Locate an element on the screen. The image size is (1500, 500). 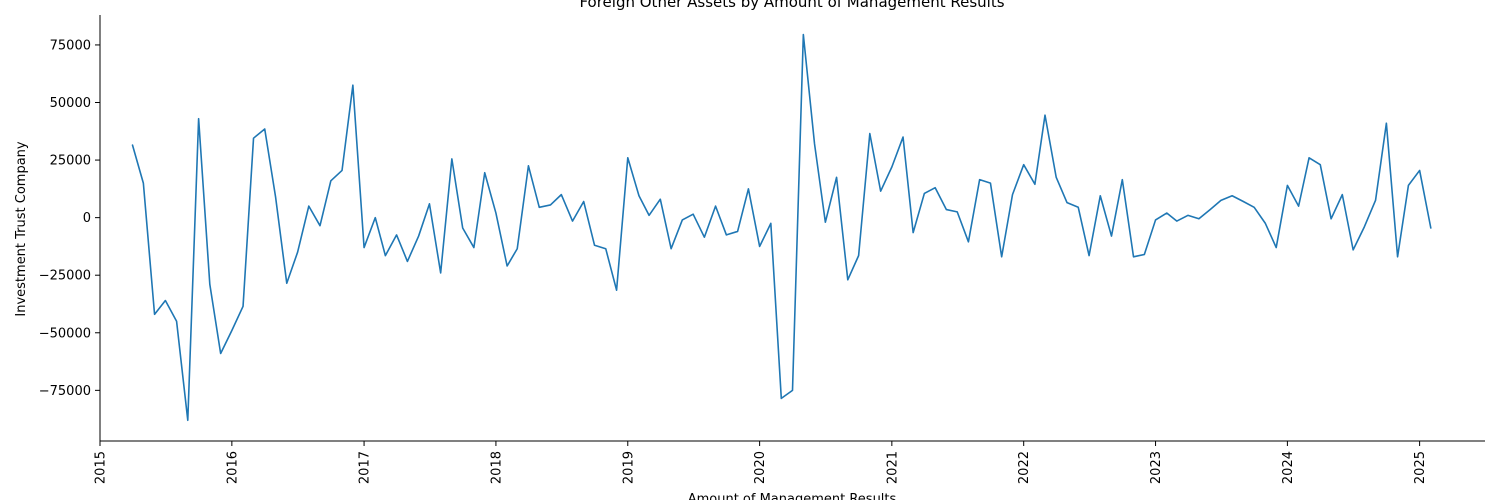
x-tick-label: 2017 is located at coordinates (365, 467).